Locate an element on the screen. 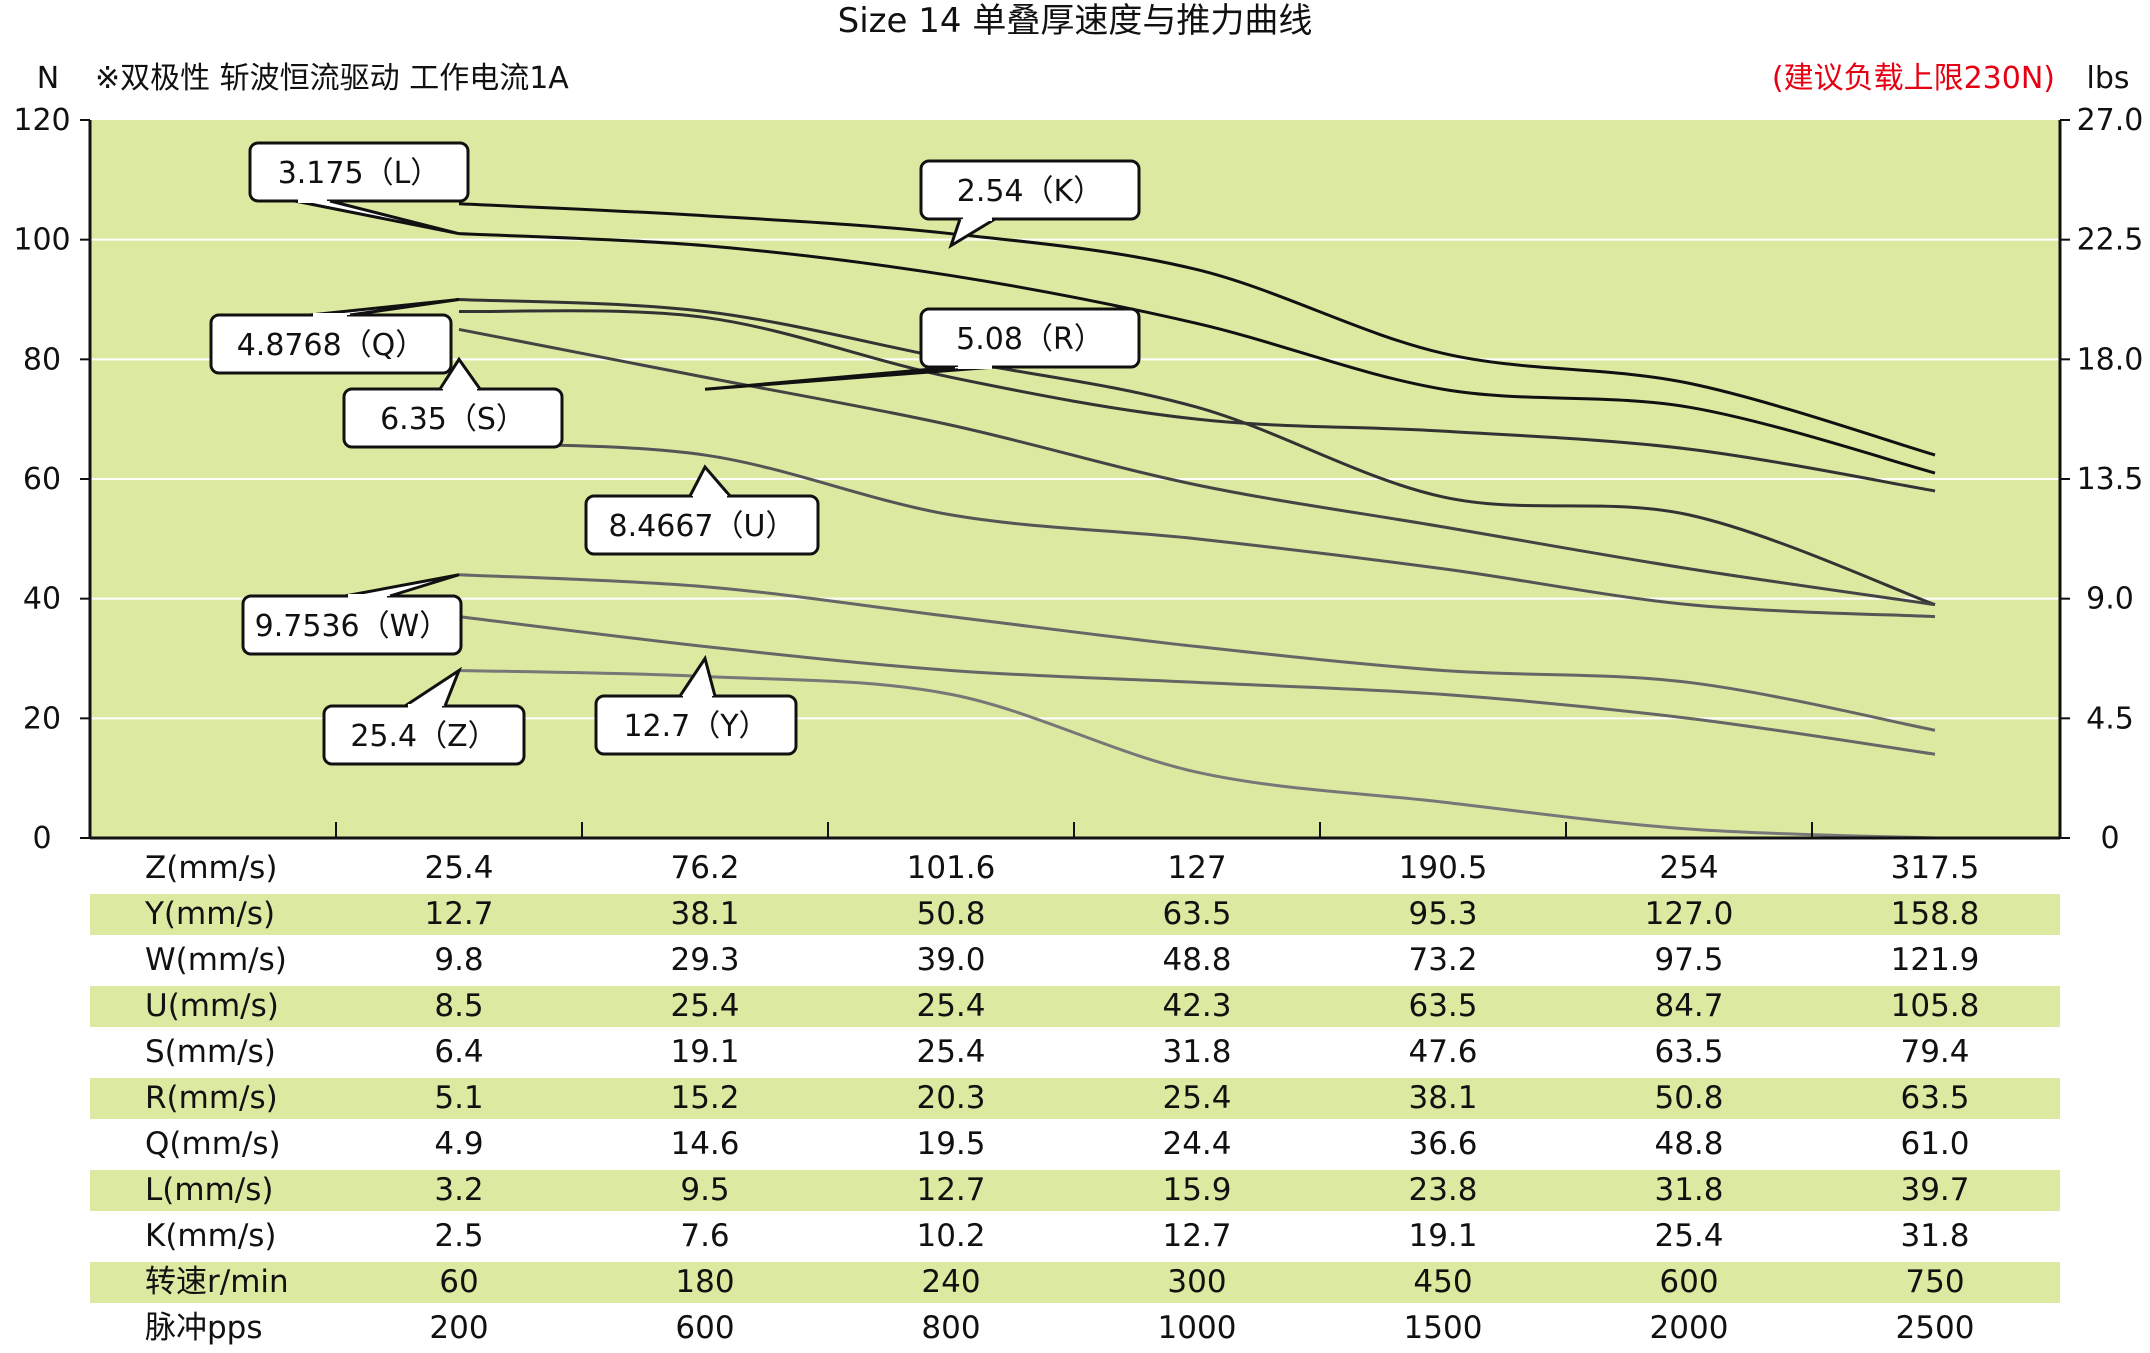 The width and height of the screenshot is (2150, 1353). table-cell: 95.3 is located at coordinates (1443, 914).